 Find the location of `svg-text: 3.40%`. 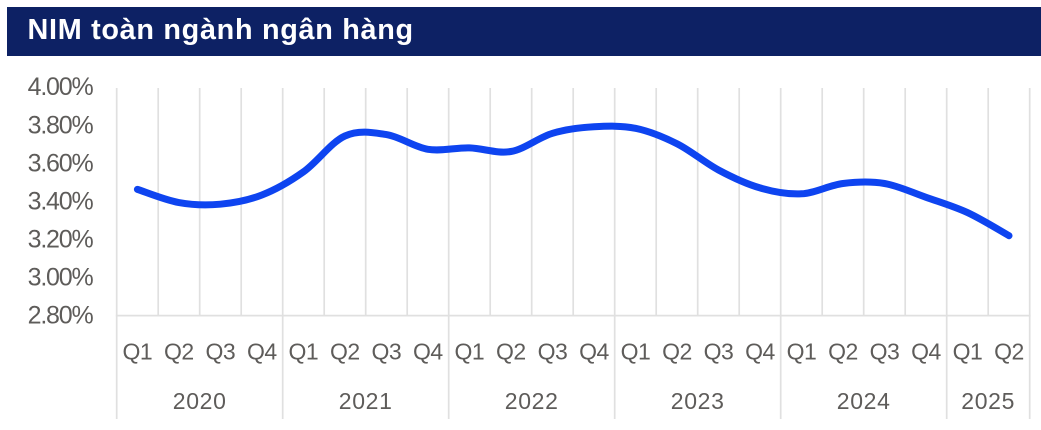

svg-text: 3.40% is located at coordinates (61, 201).